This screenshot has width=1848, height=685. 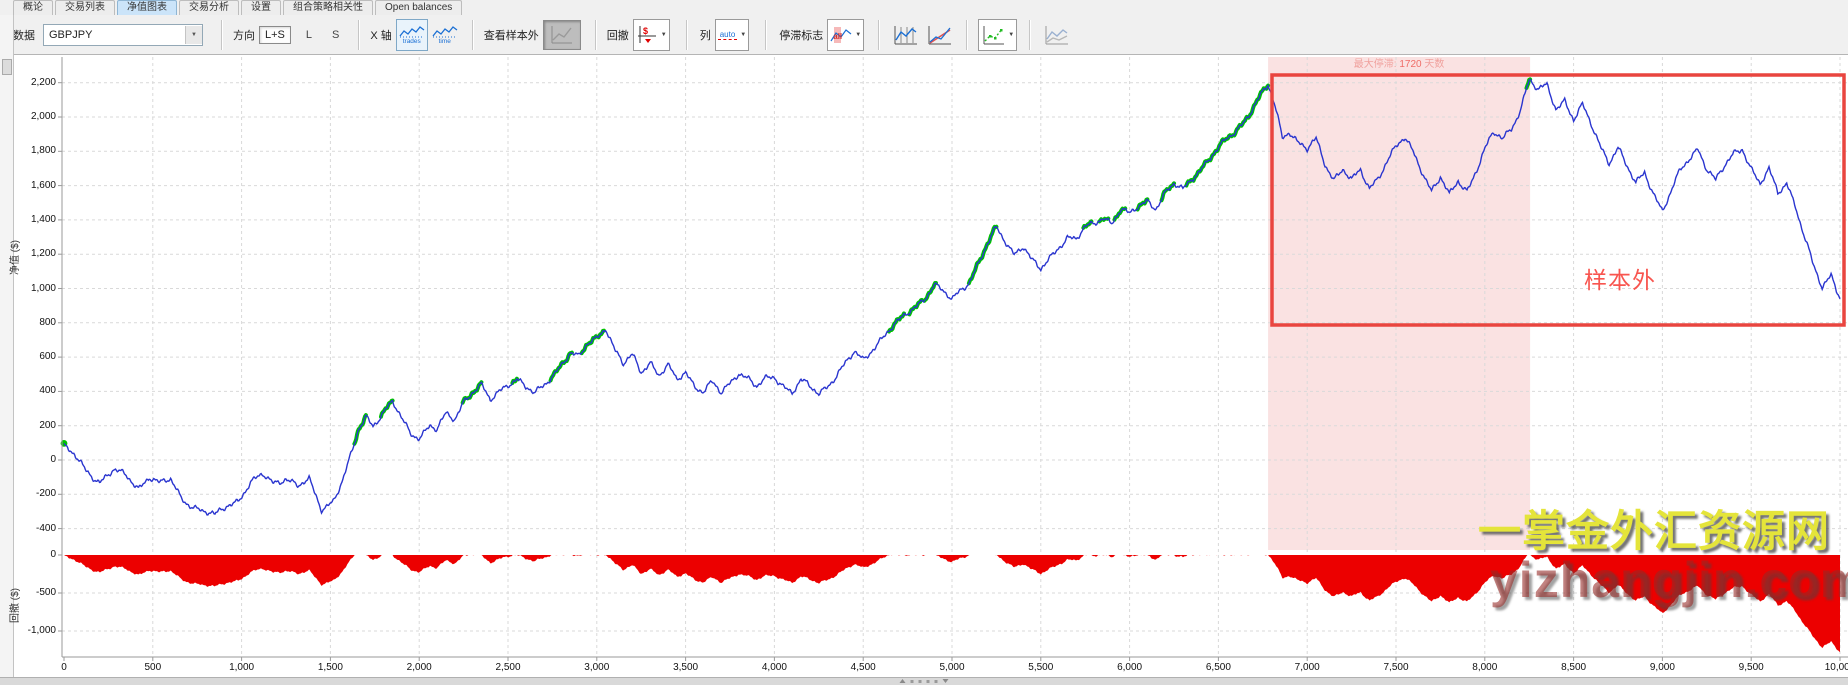 I want to click on xaxis-trades-label: trades, so click(x=411, y=41).